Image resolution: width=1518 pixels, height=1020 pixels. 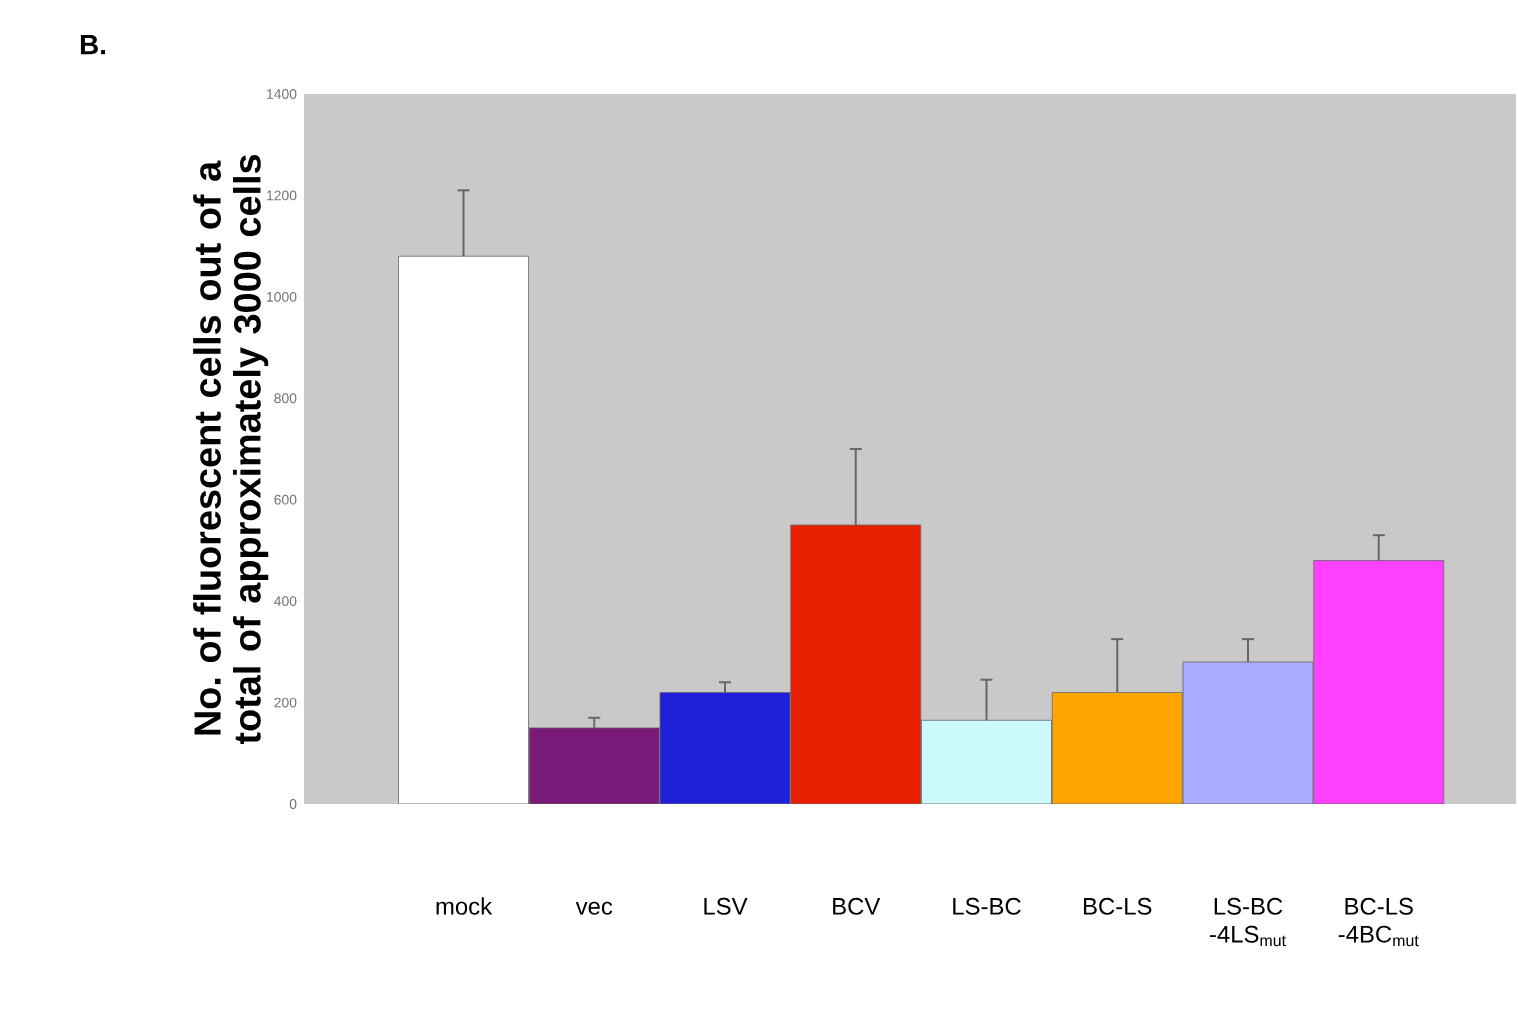 I want to click on x-tick-label: BC-LS -4BC$_{mut}$, so click(x=1378, y=922).